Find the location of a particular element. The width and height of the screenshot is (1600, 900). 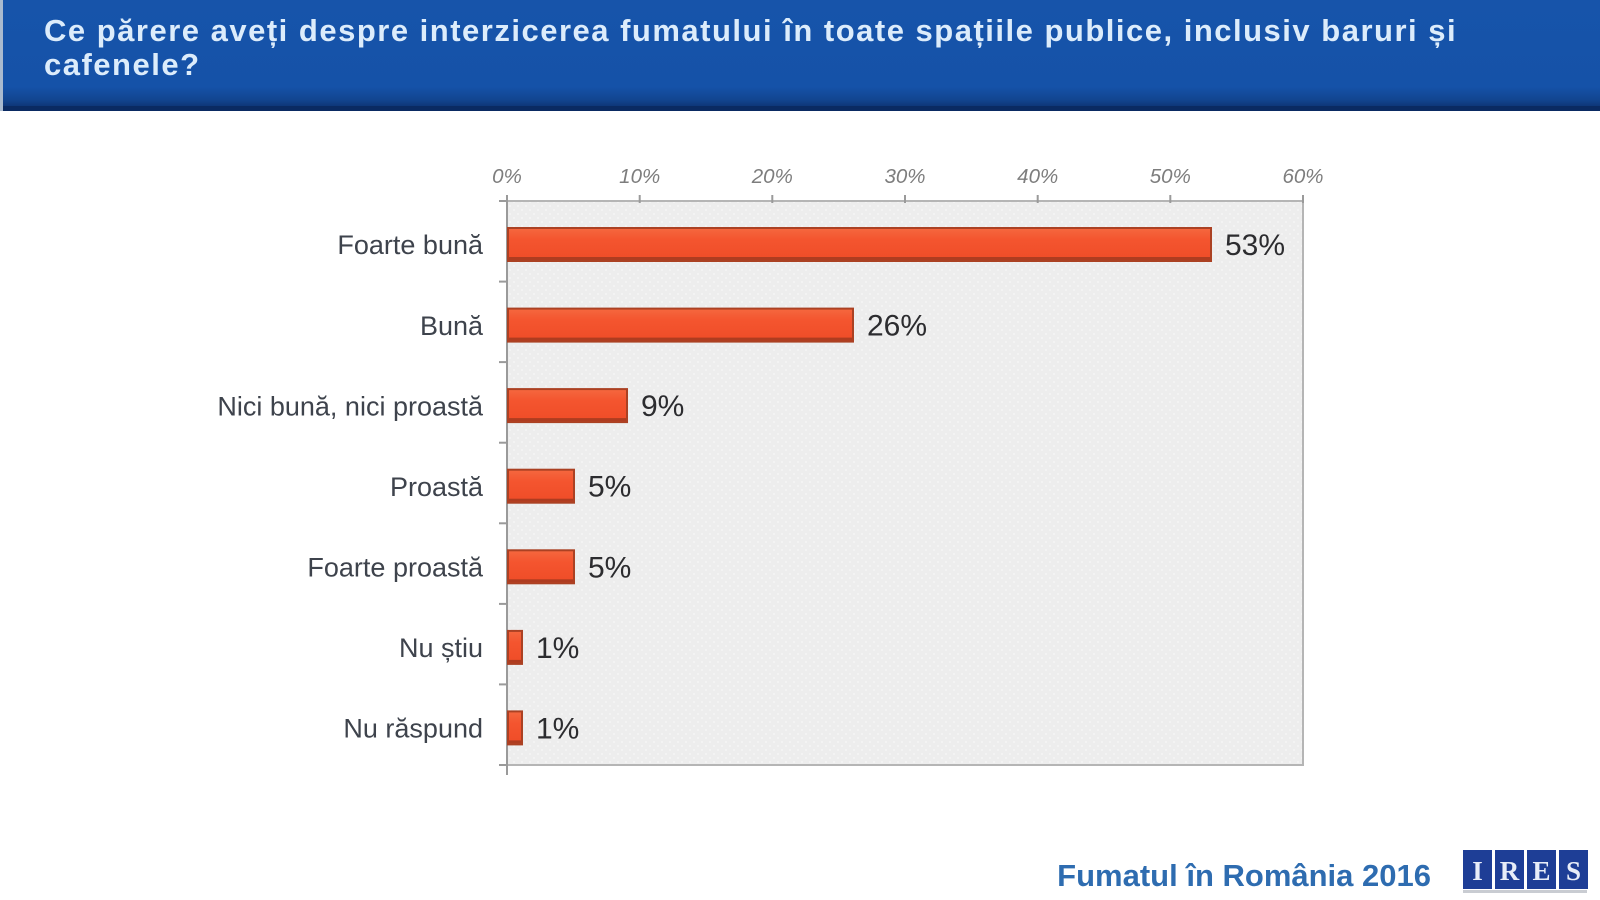

svg-text: 0% is located at coordinates (507, 176).